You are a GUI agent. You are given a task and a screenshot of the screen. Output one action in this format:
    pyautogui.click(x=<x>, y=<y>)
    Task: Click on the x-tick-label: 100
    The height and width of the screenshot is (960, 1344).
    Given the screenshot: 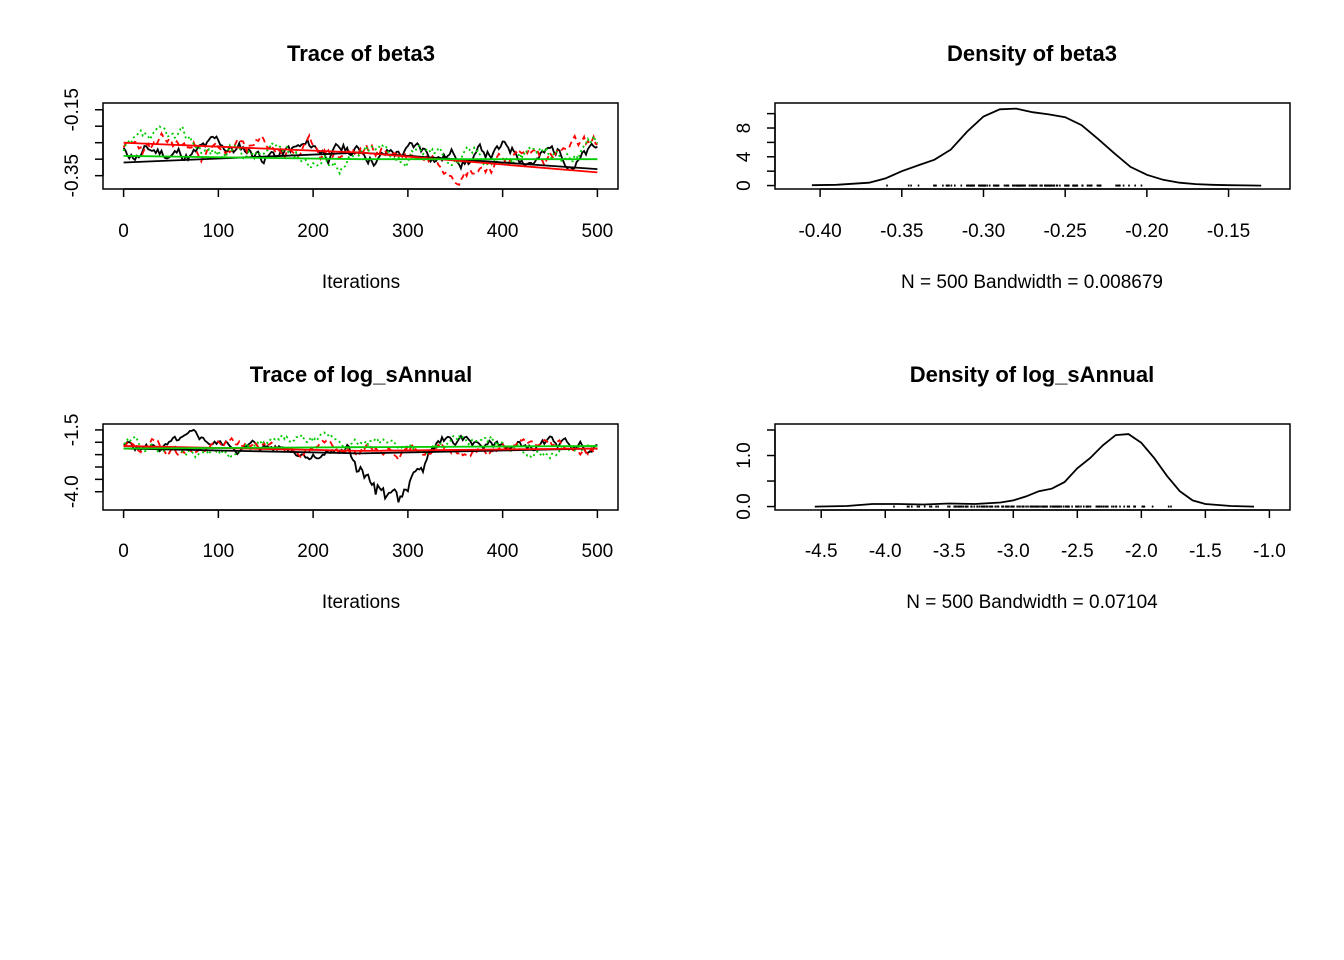 What is the action you would take?
    pyautogui.click(x=219, y=551)
    